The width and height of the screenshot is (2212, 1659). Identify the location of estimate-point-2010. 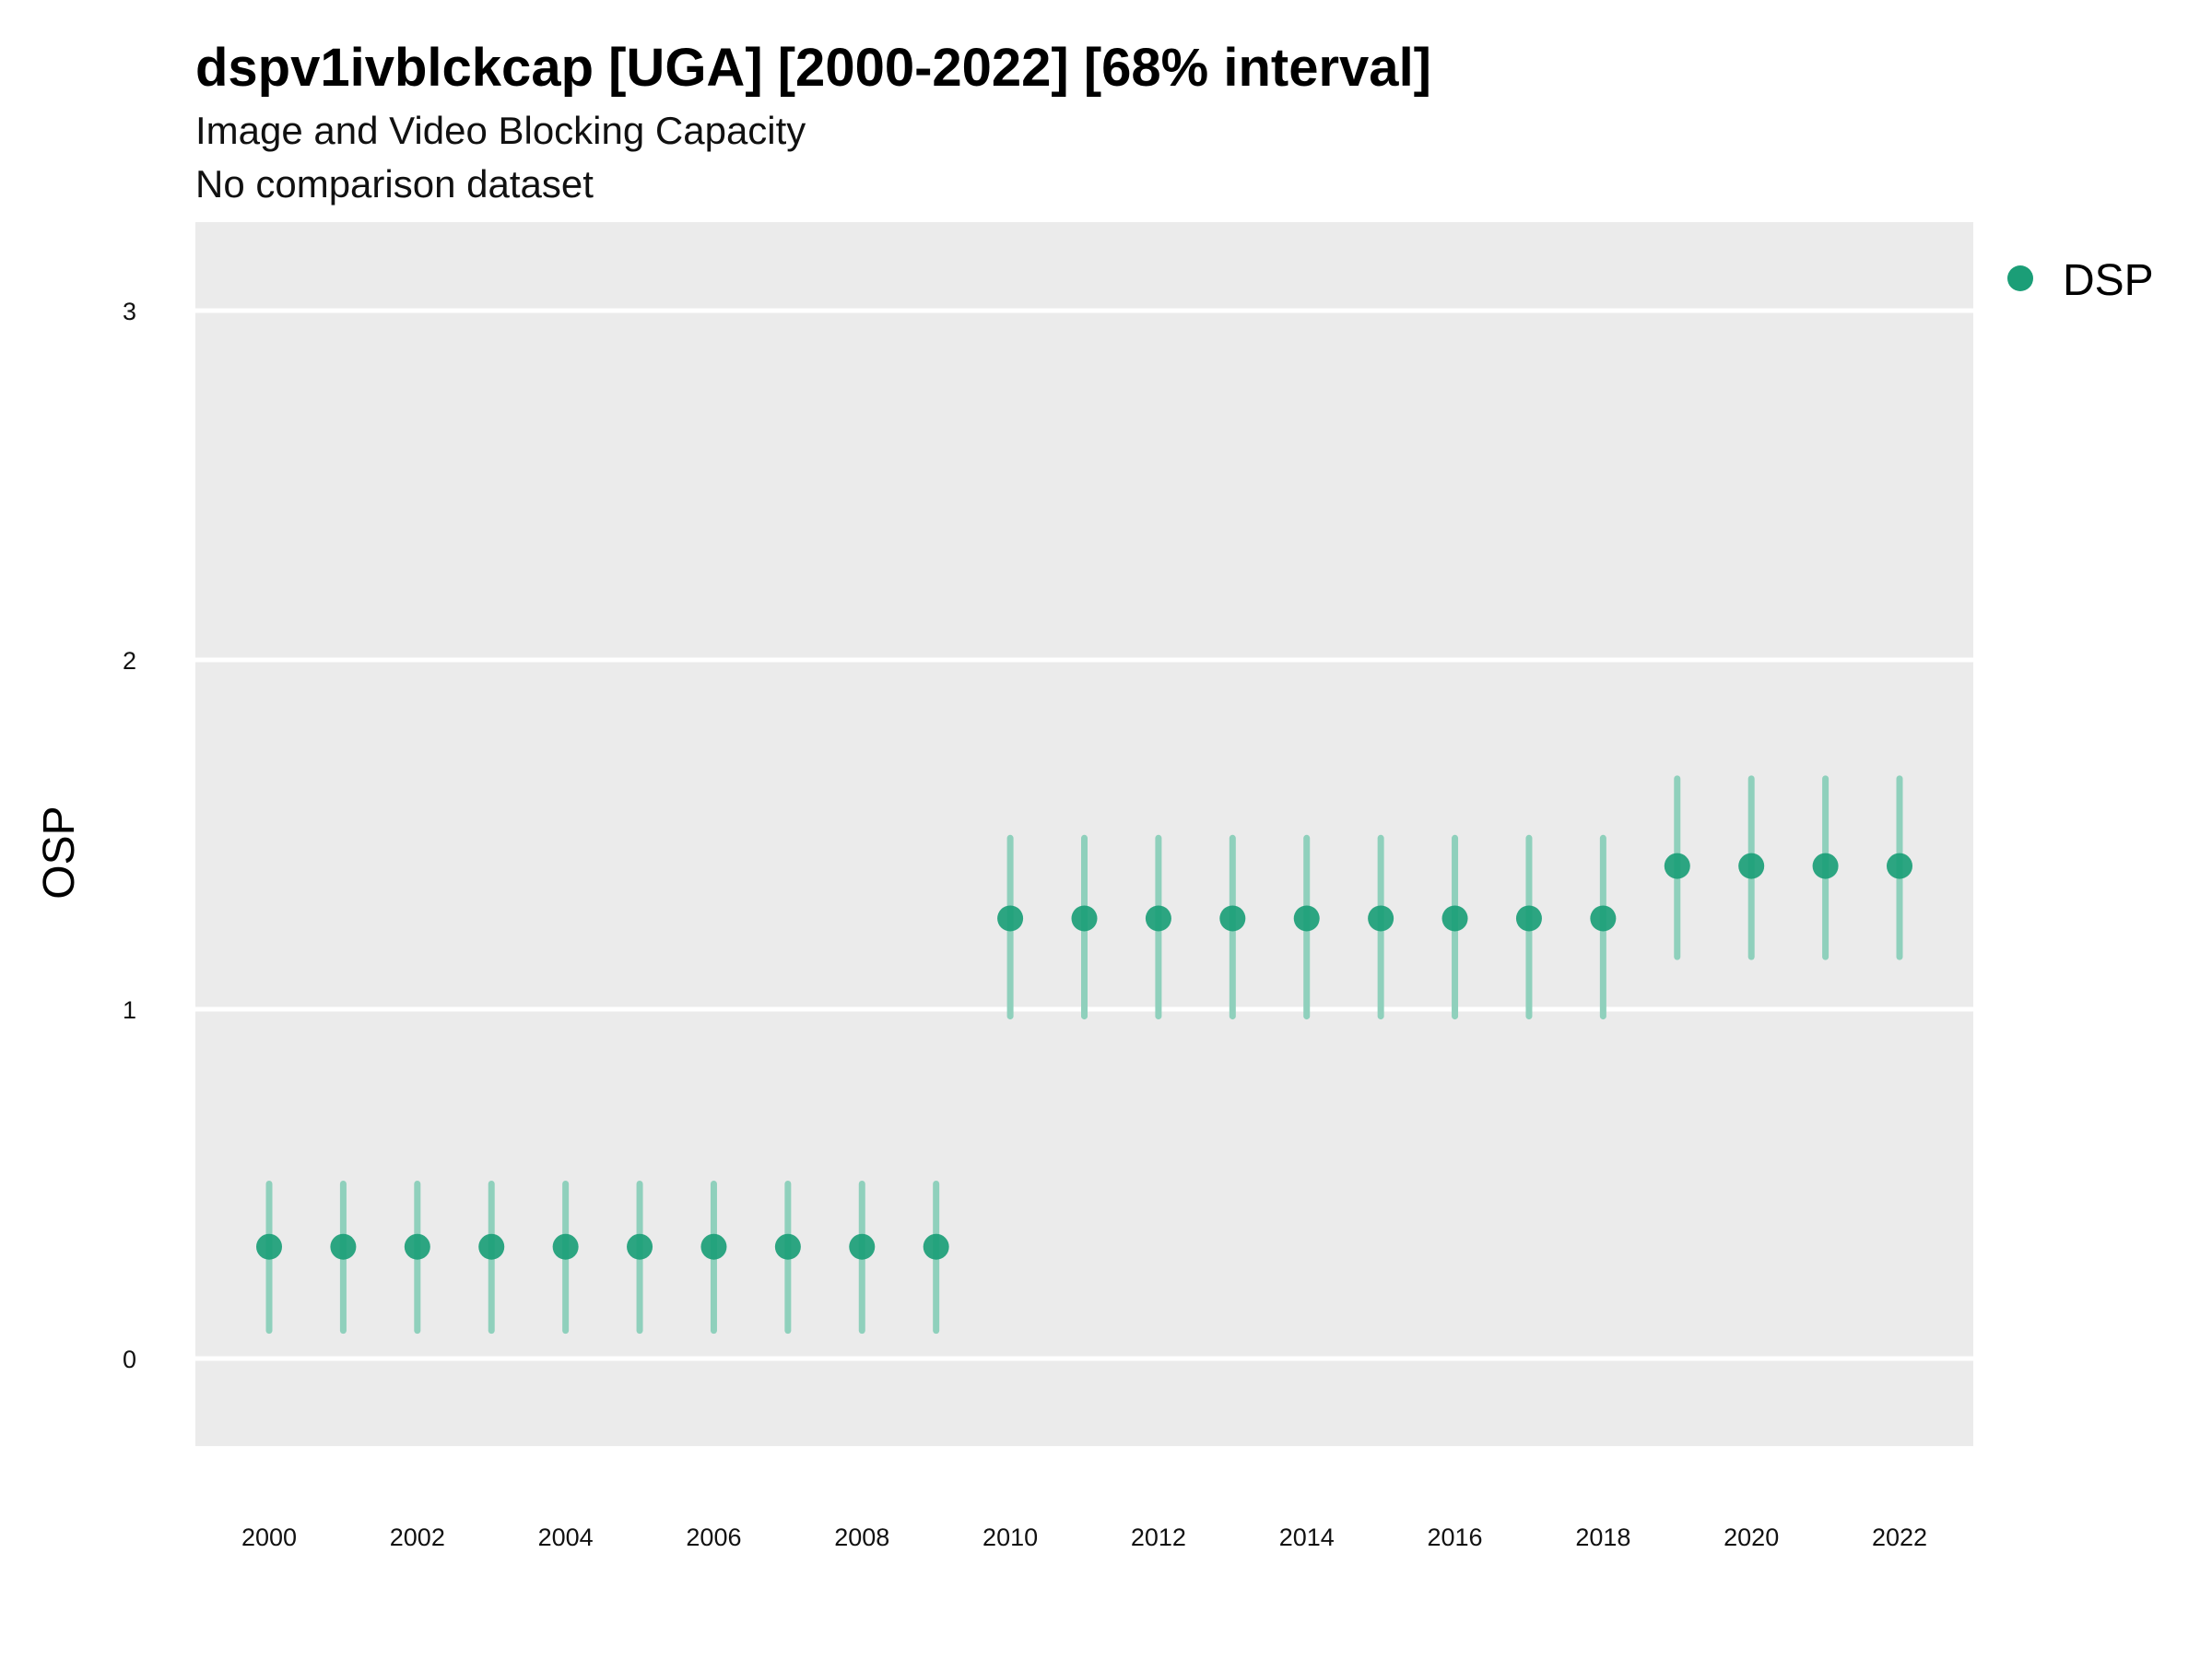
(1010, 918).